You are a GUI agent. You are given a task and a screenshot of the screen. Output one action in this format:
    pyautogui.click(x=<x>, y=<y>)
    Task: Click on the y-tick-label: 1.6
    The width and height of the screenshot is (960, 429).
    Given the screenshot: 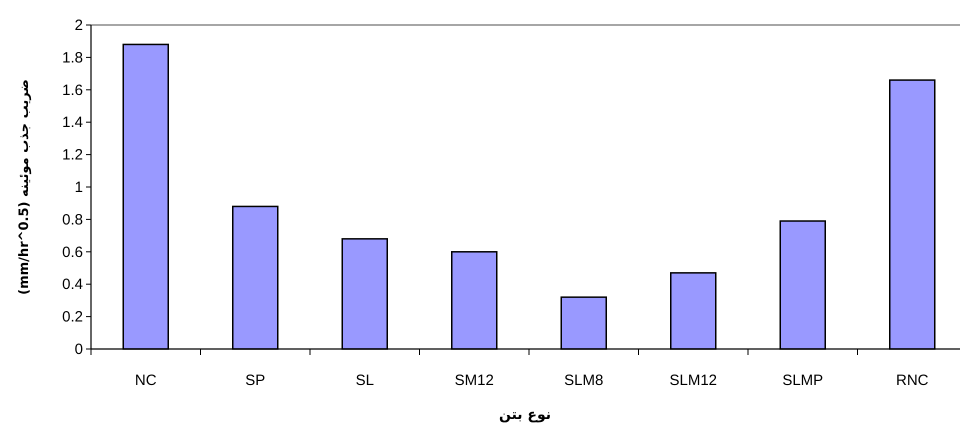 What is the action you would take?
    pyautogui.click(x=72, y=90)
    